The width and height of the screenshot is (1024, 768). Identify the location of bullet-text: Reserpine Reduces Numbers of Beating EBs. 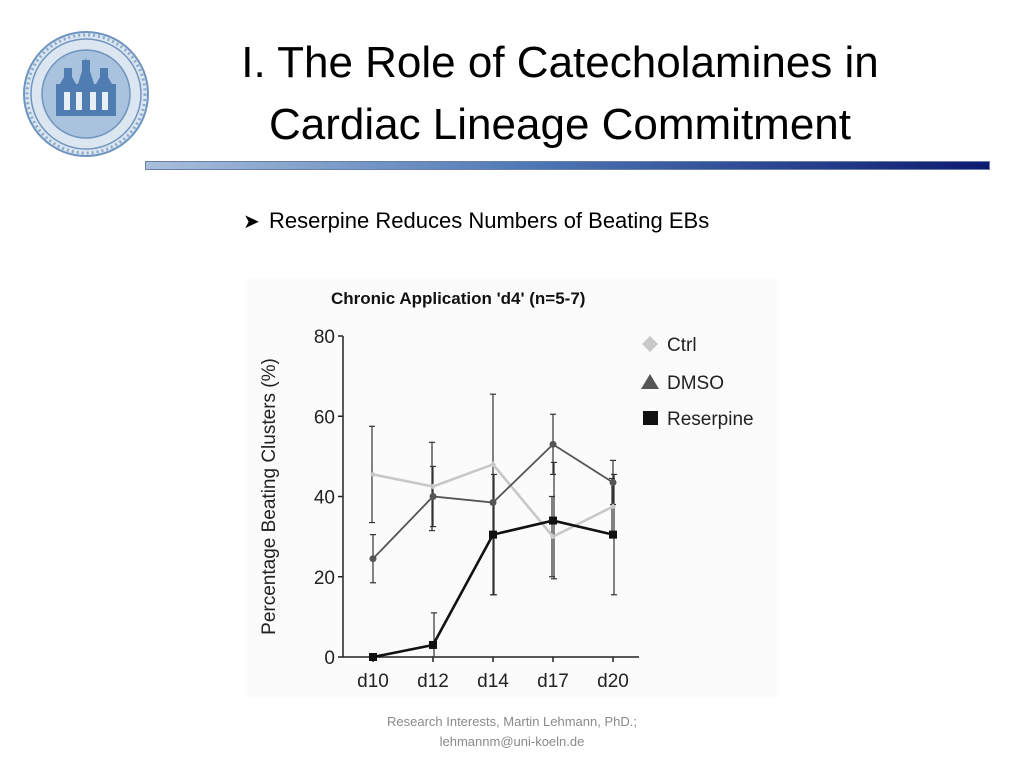
(489, 220).